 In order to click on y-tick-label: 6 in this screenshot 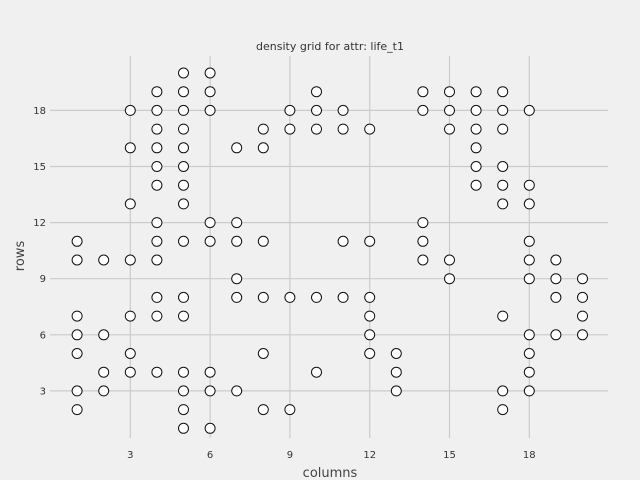, I will do `click(43, 335)`.